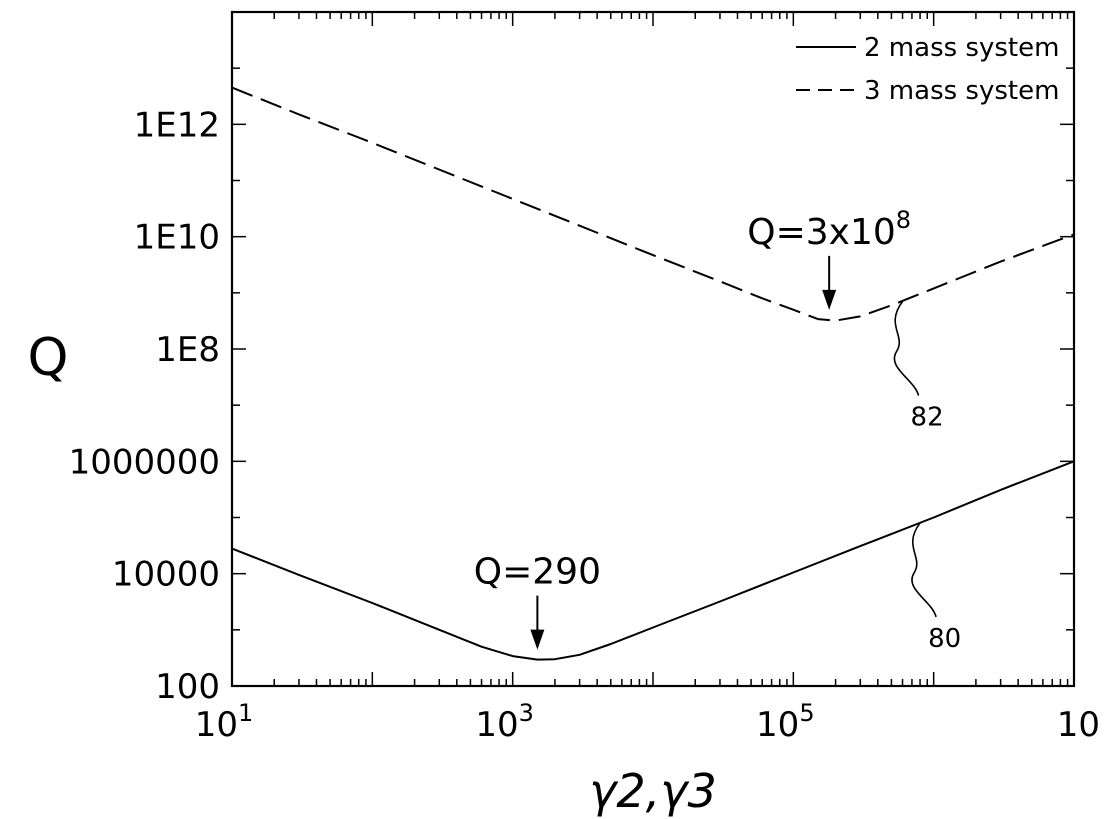  Describe the element at coordinates (944, 639) in the screenshot. I see `reference-numeral: 80` at that location.